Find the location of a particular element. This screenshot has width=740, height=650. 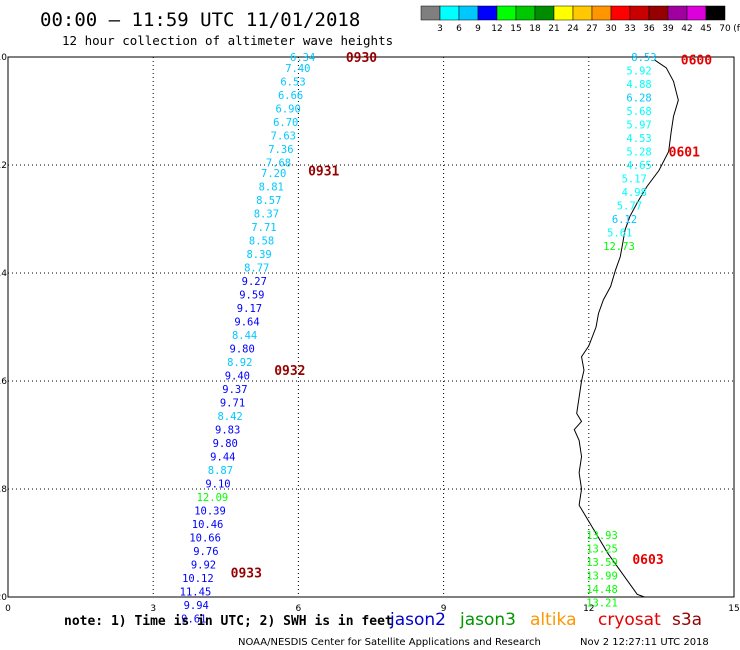

swh-point-s3a: 6.66 is located at coordinates (290, 96).